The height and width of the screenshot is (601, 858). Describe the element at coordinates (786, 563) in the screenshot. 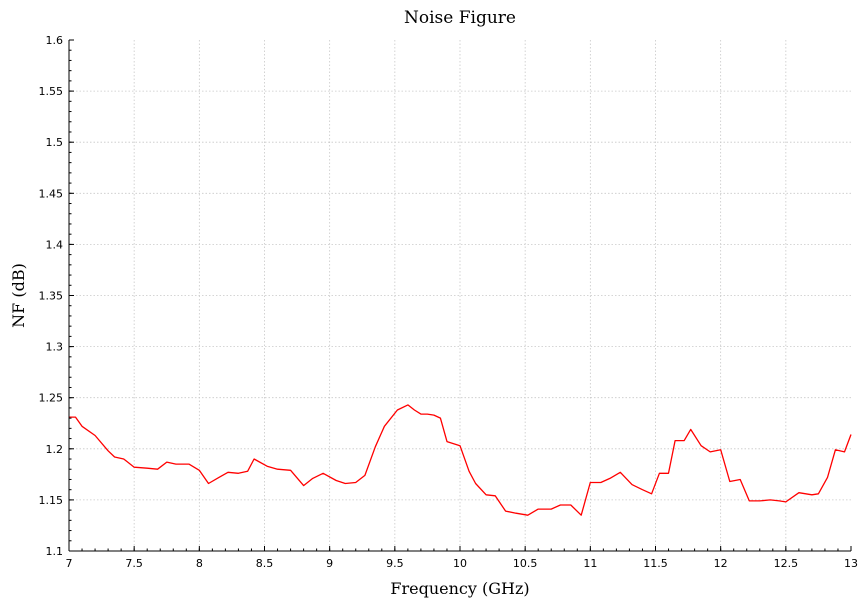

I see `x-tick-label: 12.5` at that location.